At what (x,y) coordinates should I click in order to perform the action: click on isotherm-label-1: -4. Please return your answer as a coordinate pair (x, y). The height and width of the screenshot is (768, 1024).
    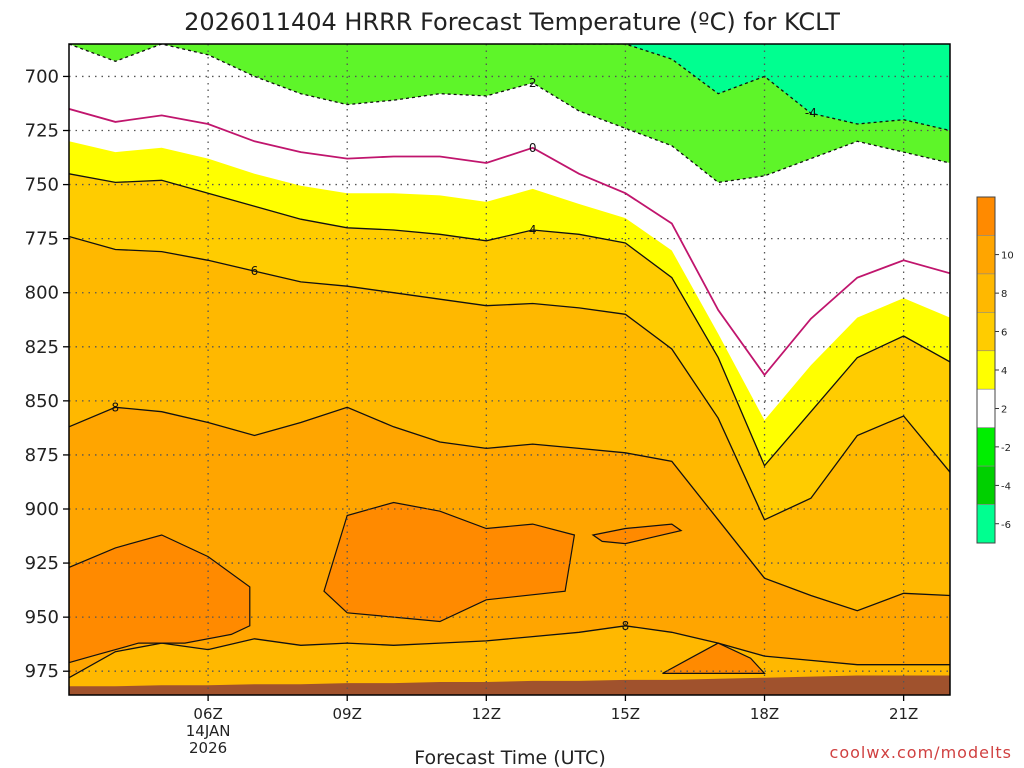
    Looking at the image, I should click on (811, 113).